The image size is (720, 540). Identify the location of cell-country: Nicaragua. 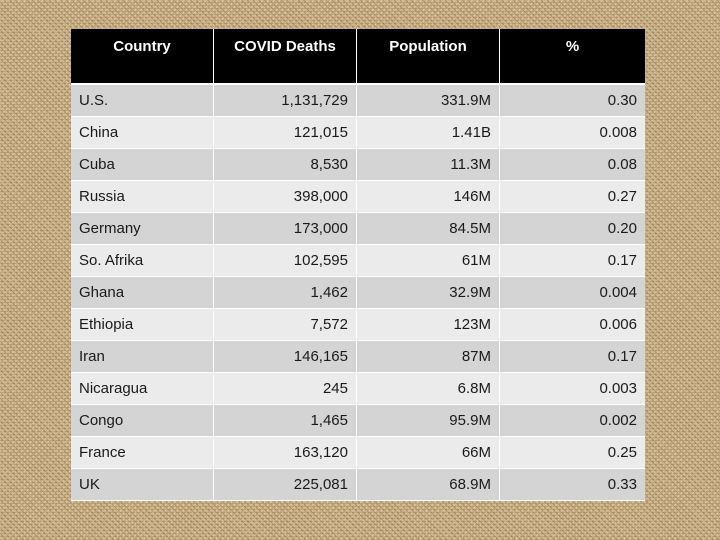
(142, 389).